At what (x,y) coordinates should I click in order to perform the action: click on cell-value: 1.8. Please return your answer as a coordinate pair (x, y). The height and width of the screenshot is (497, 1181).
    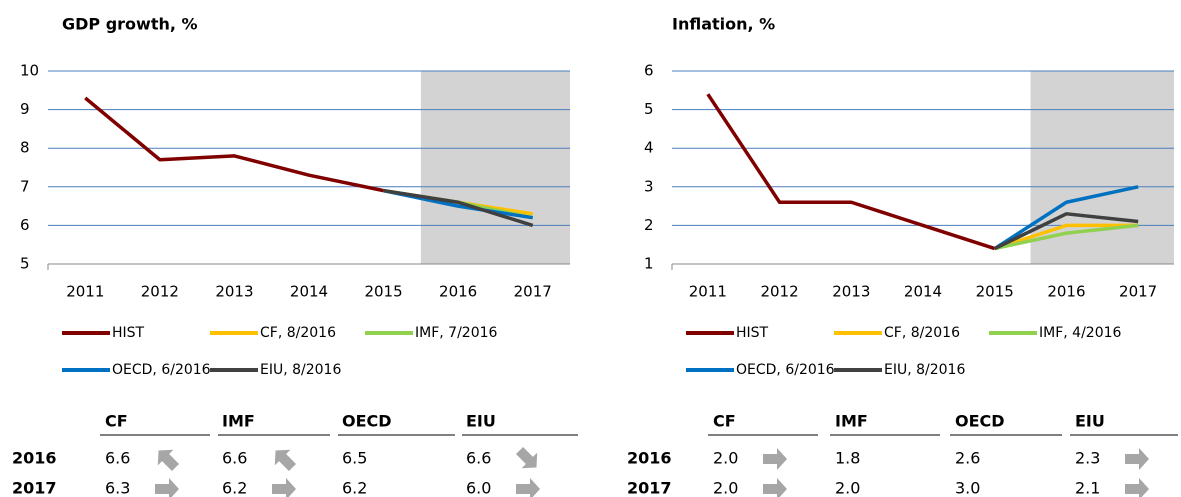
    Looking at the image, I should click on (847, 458).